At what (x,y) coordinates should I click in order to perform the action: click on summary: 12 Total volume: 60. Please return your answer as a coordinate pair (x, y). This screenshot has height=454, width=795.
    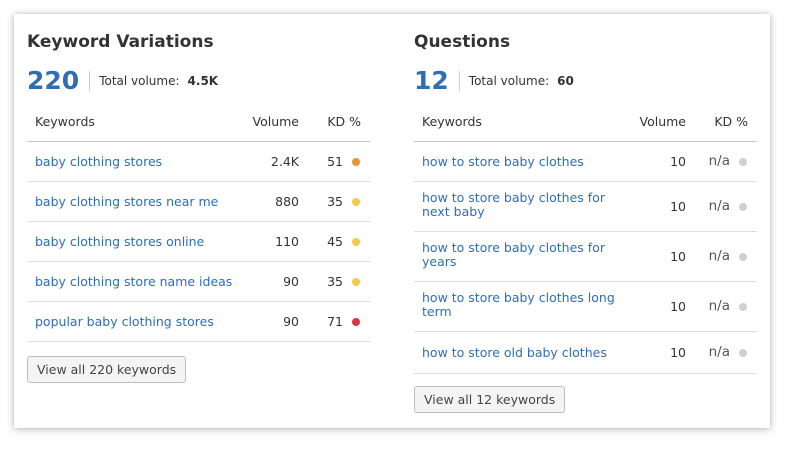
    Looking at the image, I should click on (494, 81).